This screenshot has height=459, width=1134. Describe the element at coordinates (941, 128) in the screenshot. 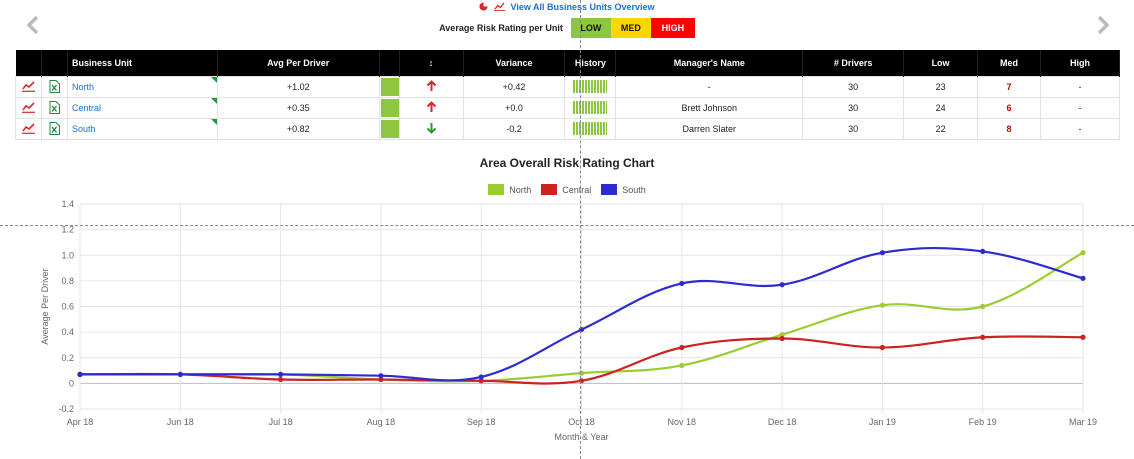

I see `low-count-cell: 22` at that location.